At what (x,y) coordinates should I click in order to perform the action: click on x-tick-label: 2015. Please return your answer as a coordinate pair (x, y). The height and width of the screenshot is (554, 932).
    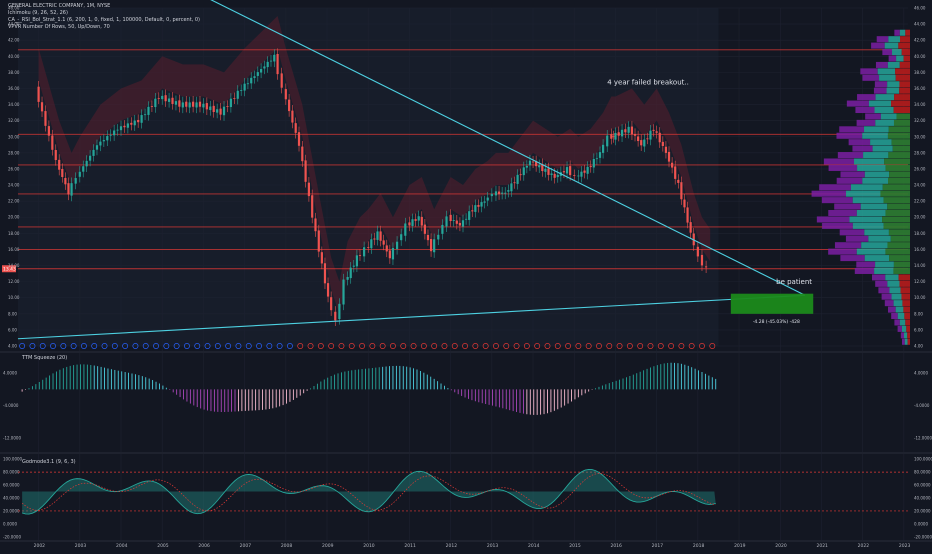
    Looking at the image, I should click on (575, 546).